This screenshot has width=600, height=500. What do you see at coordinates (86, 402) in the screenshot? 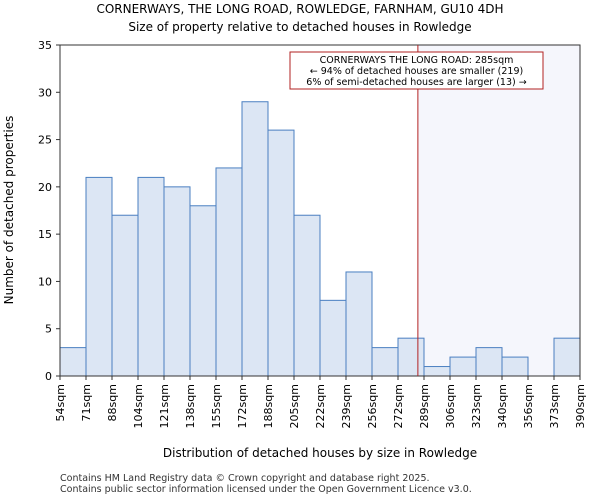
I see `x-tick-label: 71sqm` at bounding box center [86, 402].